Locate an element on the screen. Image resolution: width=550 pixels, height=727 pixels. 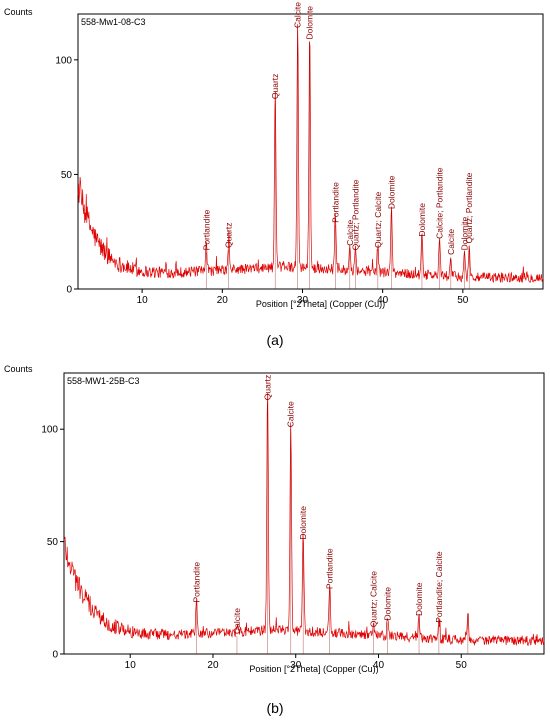
sample-id-label: 558-Mw1-08-C3 is located at coordinates (113, 22).